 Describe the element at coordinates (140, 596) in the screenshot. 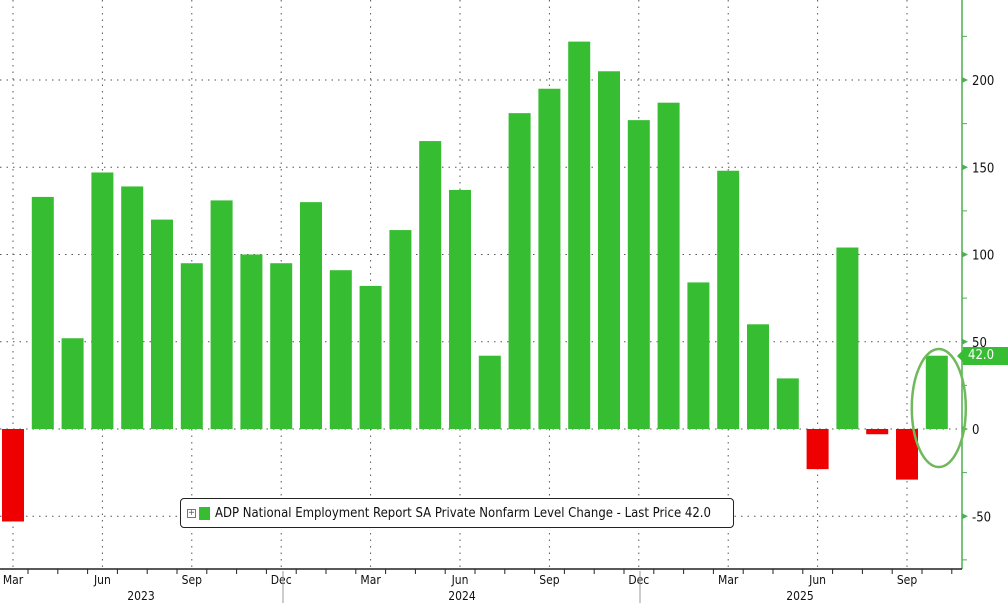

I see `x-year-label: 2023` at that location.